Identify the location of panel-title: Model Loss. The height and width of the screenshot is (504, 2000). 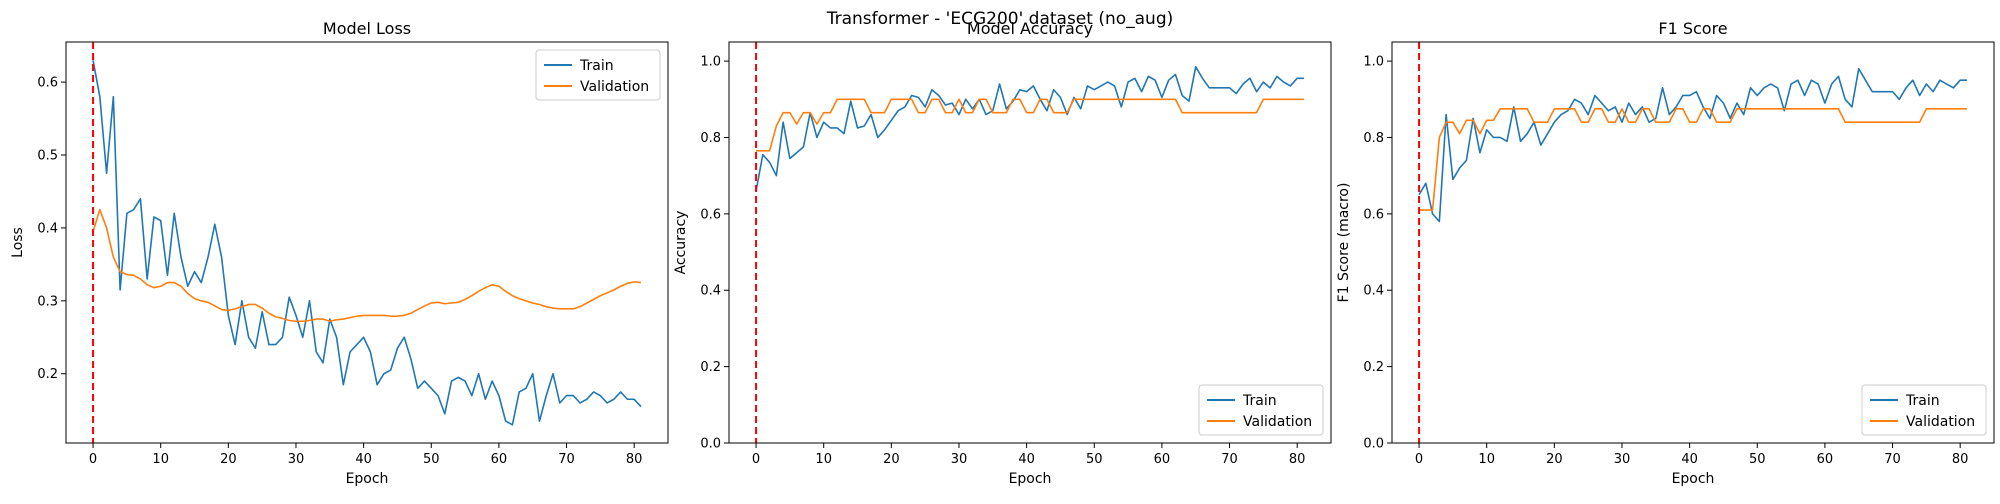
(367, 28).